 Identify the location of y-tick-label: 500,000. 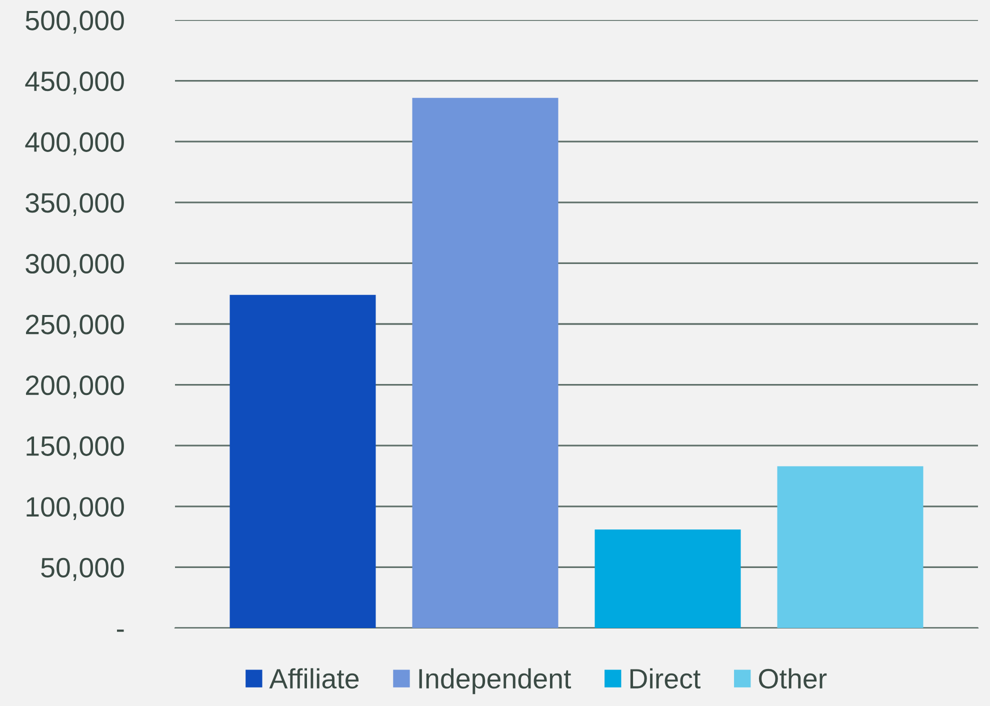
(75, 22).